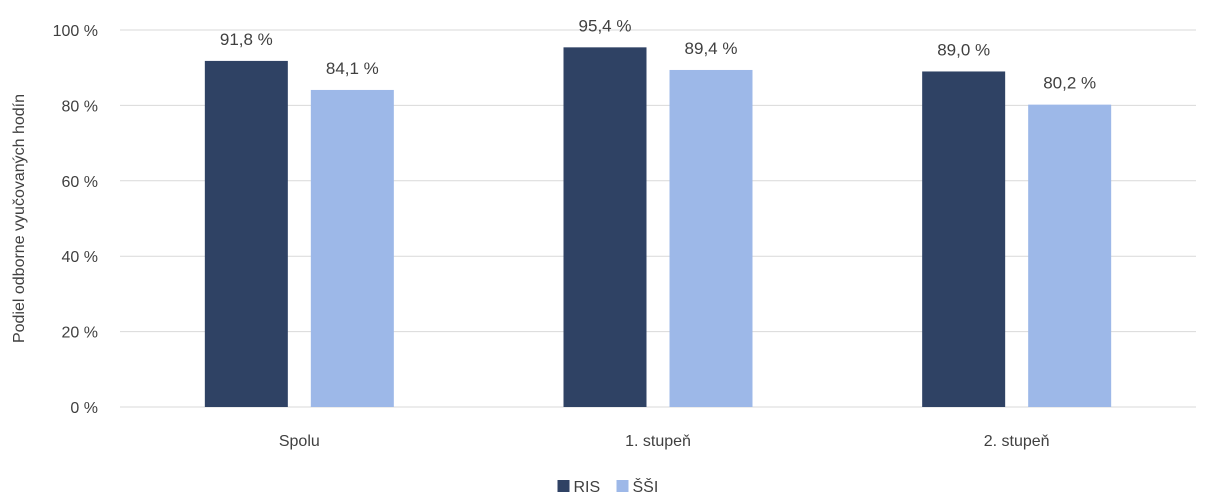  Describe the element at coordinates (608, 486) in the screenshot. I see `legend: RIS ŠŠI` at that location.